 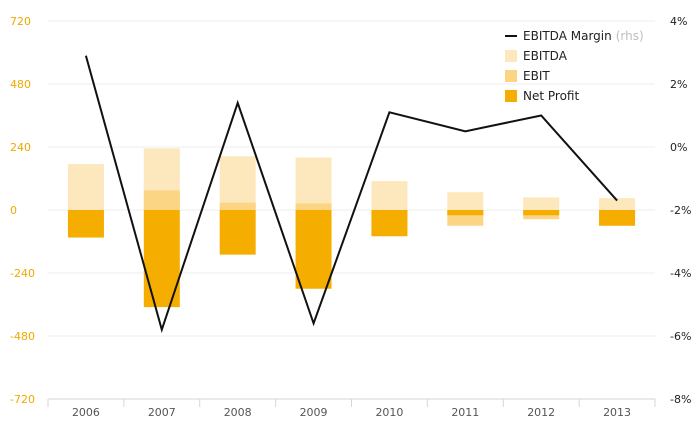 I want to click on legend: EBITDA Margin (rhs) EBITDA EBIT Net Profit, so click(x=574, y=66).